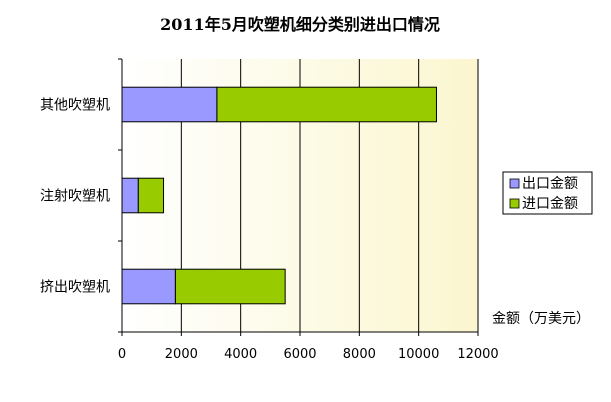 Image resolution: width=611 pixels, height=402 pixels. I want to click on chart-title: 2011年5月吹塑机细分类别进出口情况, so click(300, 24).